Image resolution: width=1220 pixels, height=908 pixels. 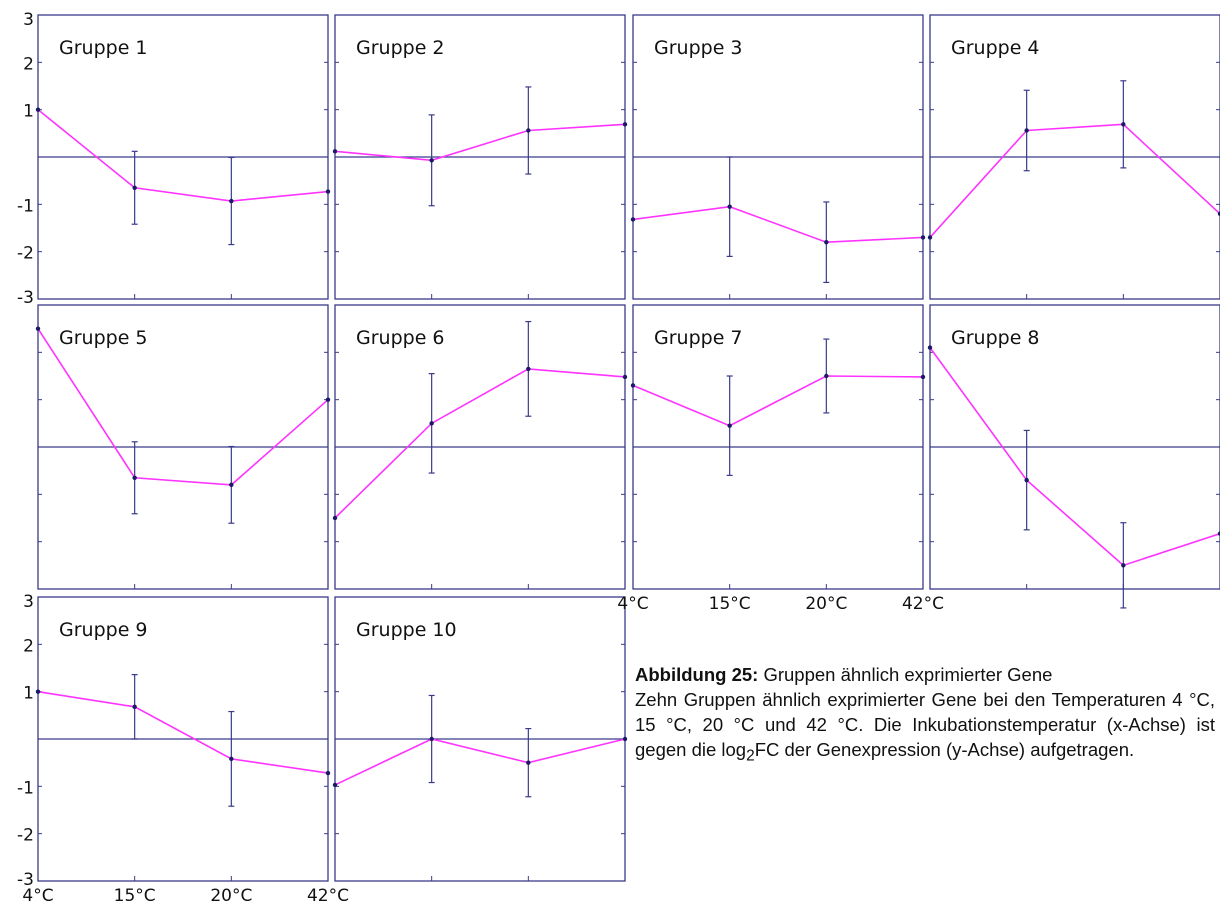 What do you see at coordinates (406, 630) in the screenshot?
I see `panel-10-title: Gruppe 10` at bounding box center [406, 630].